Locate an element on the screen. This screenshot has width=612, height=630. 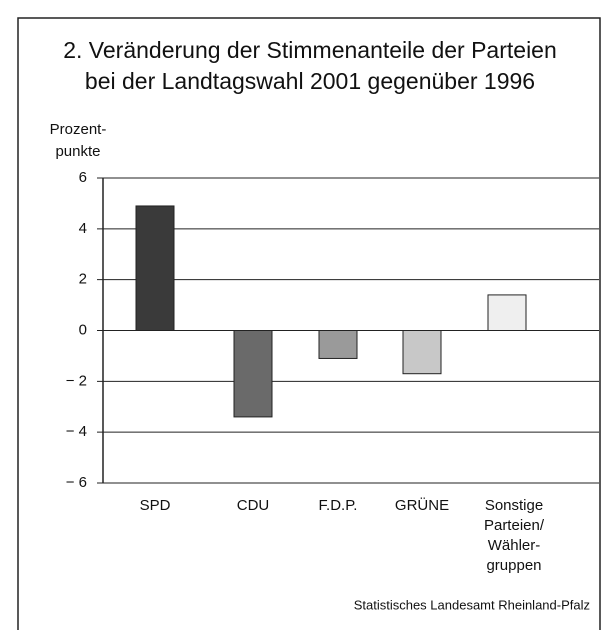
y-axis-label: Prozent- is located at coordinates (78, 129).